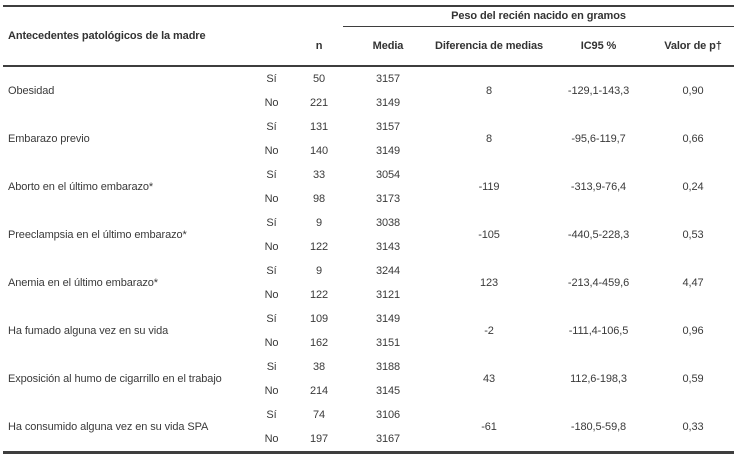  I want to click on column-header-media: Media, so click(388, 46).